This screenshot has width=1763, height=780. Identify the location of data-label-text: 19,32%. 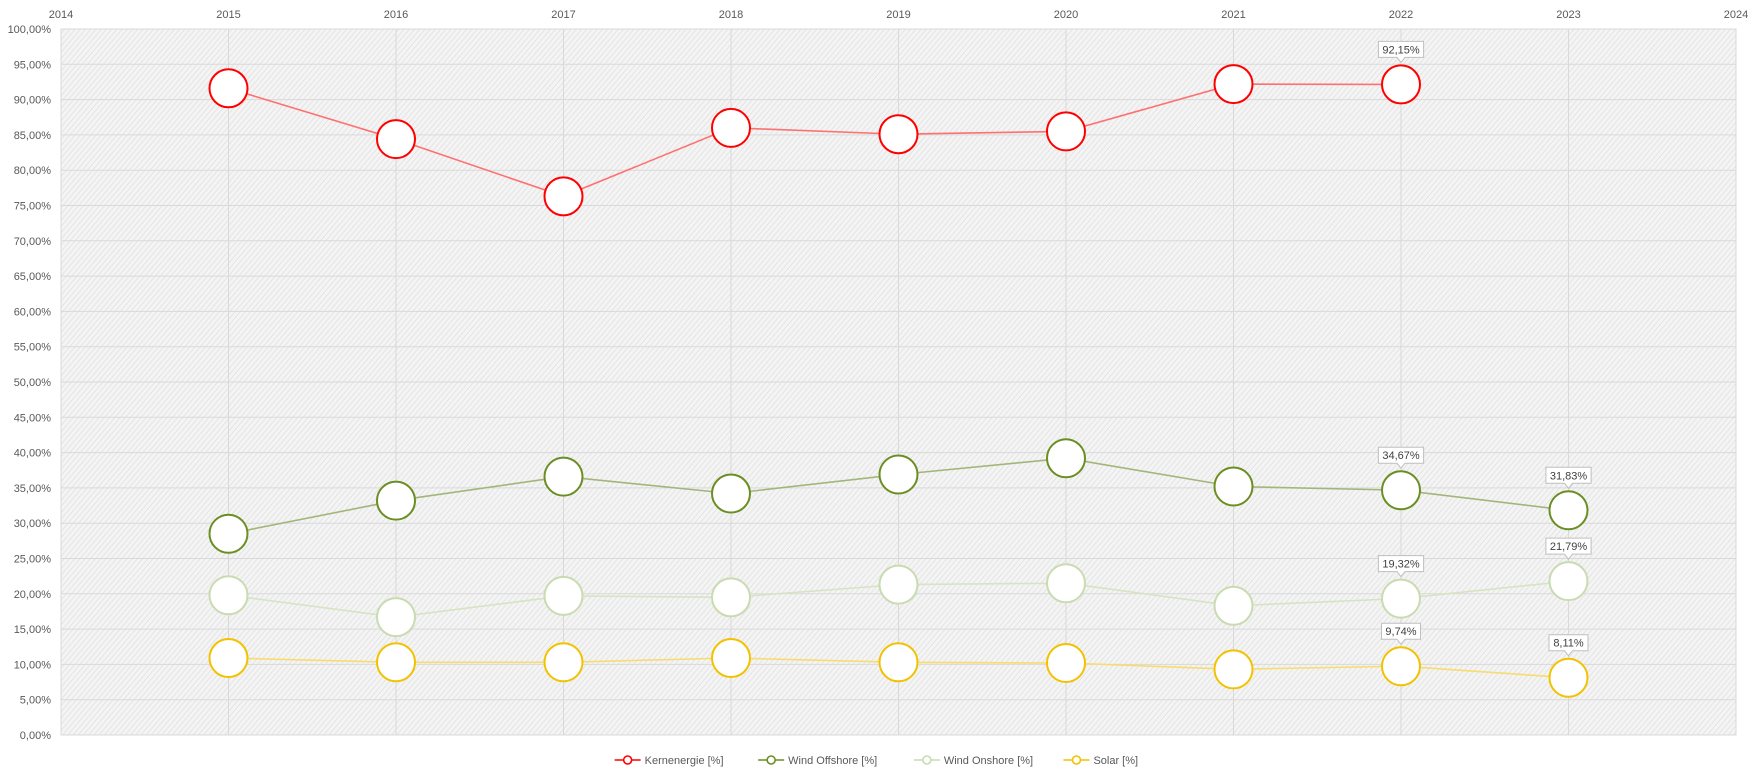
(1401, 565).